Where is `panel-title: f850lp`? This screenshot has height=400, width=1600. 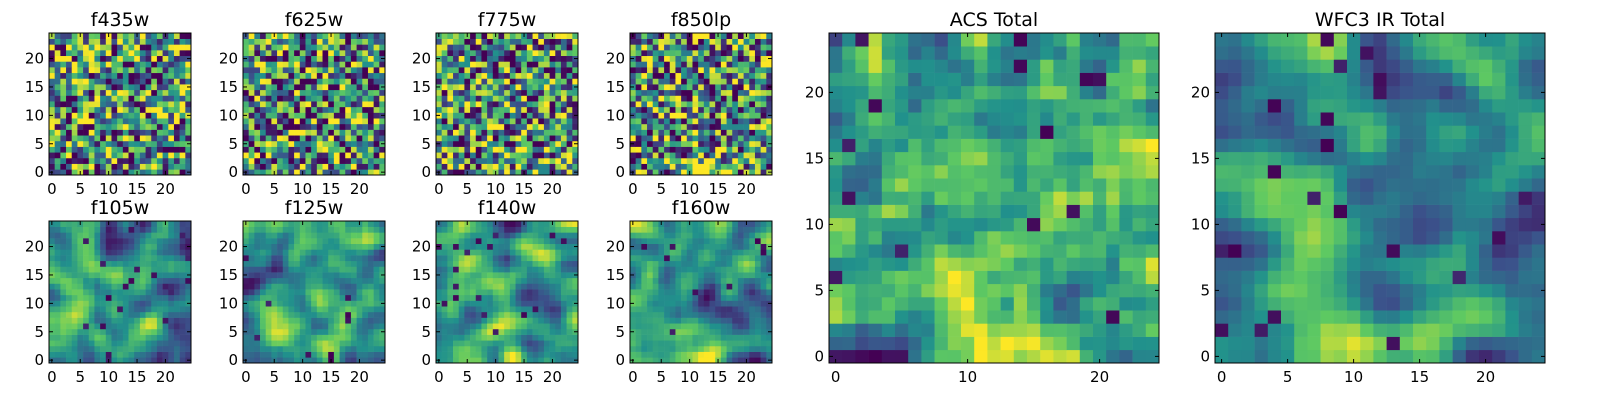 panel-title: f850lp is located at coordinates (701, 20).